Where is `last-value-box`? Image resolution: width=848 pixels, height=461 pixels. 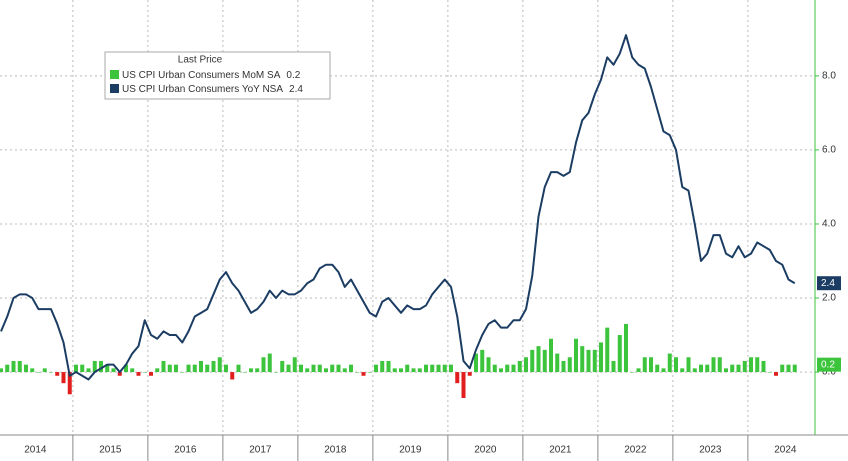 last-value-box is located at coordinates (829, 364).